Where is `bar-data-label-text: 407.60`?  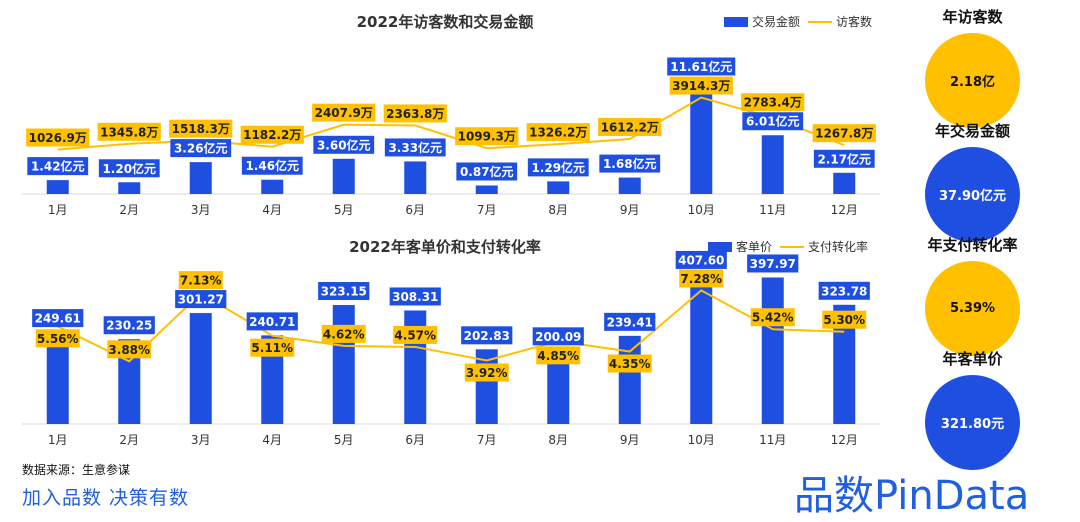
bar-data-label-text: 407.60 is located at coordinates (701, 260).